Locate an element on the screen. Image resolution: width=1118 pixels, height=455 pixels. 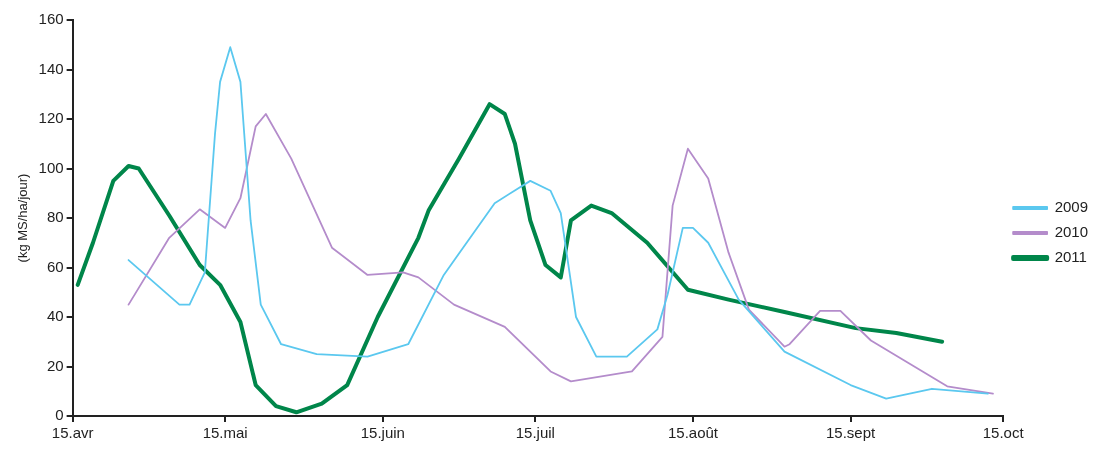
x-tick-label: 15.mai is located at coordinates (225, 433).